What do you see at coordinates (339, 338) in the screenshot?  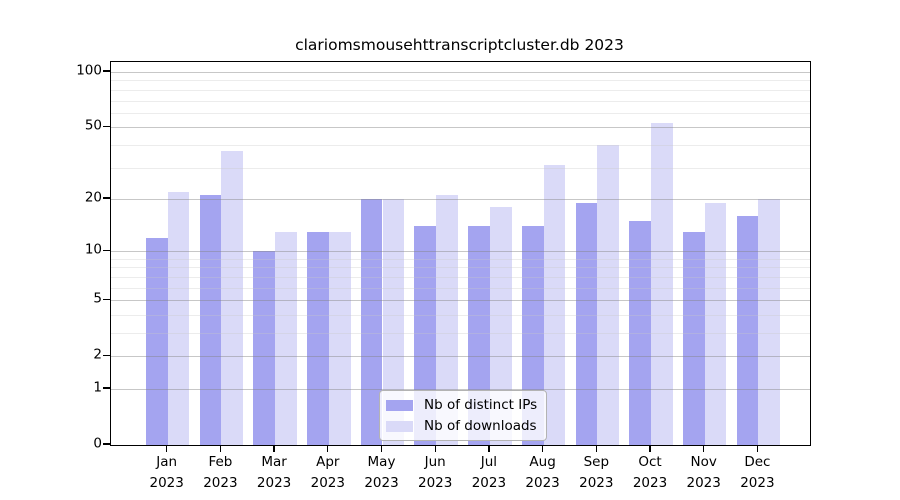 I see `bar-apr-downloads` at bounding box center [339, 338].